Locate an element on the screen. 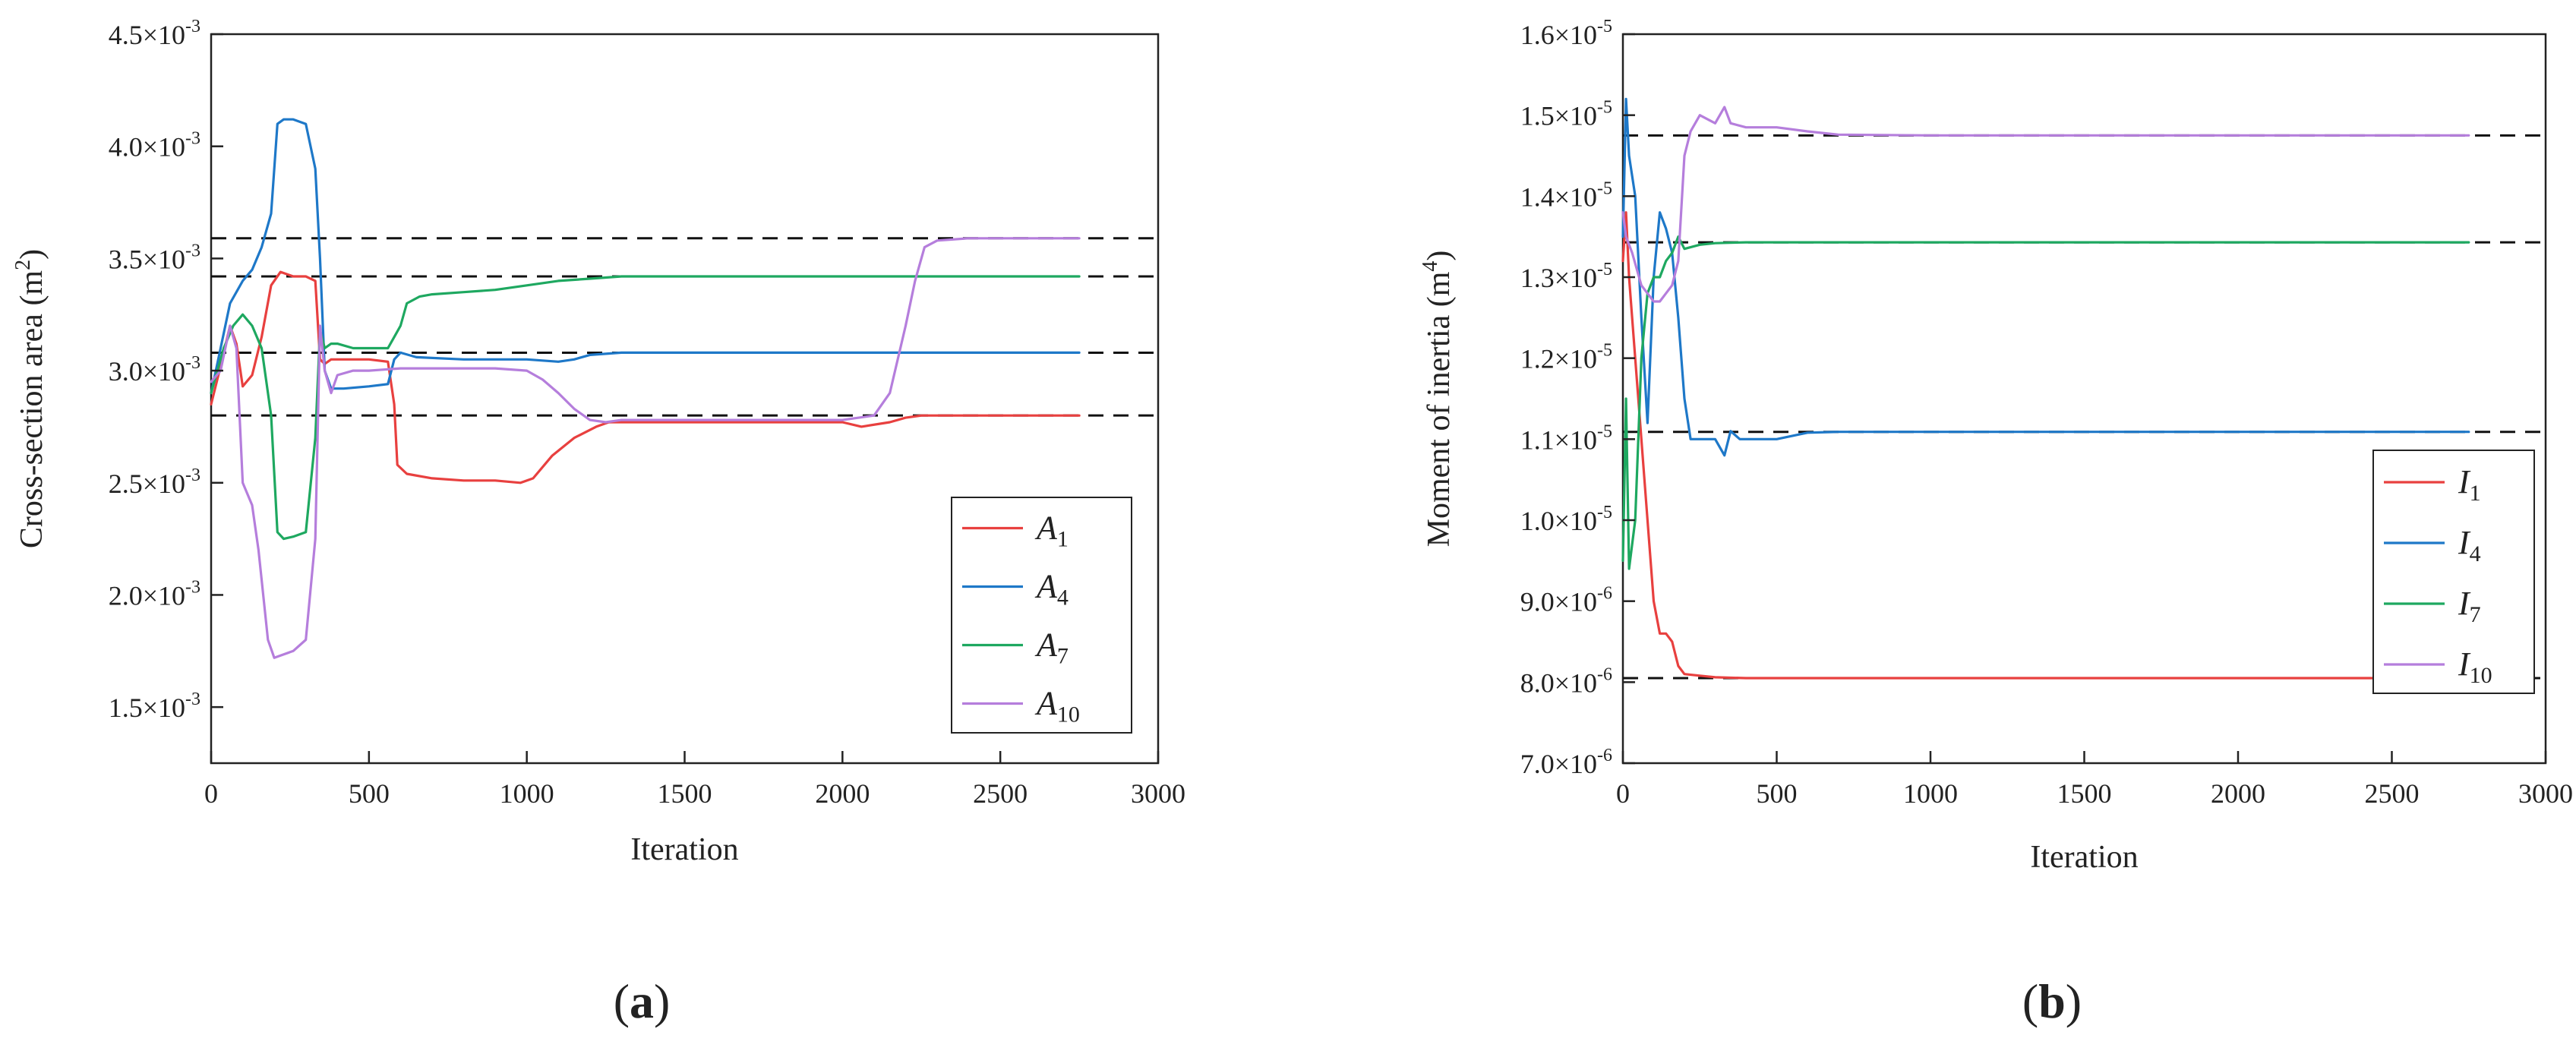 This screenshot has height=1054, width=2576. y-tick-label: 3.0×10⁻³ is located at coordinates (155, 370).